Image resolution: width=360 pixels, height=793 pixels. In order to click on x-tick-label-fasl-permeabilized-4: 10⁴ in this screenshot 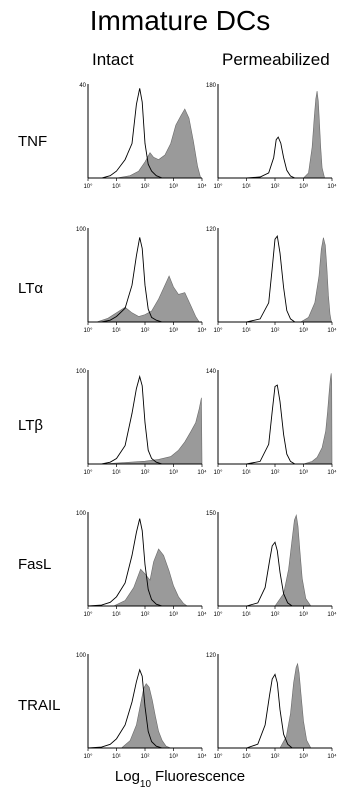, I will do `click(332, 614)`.